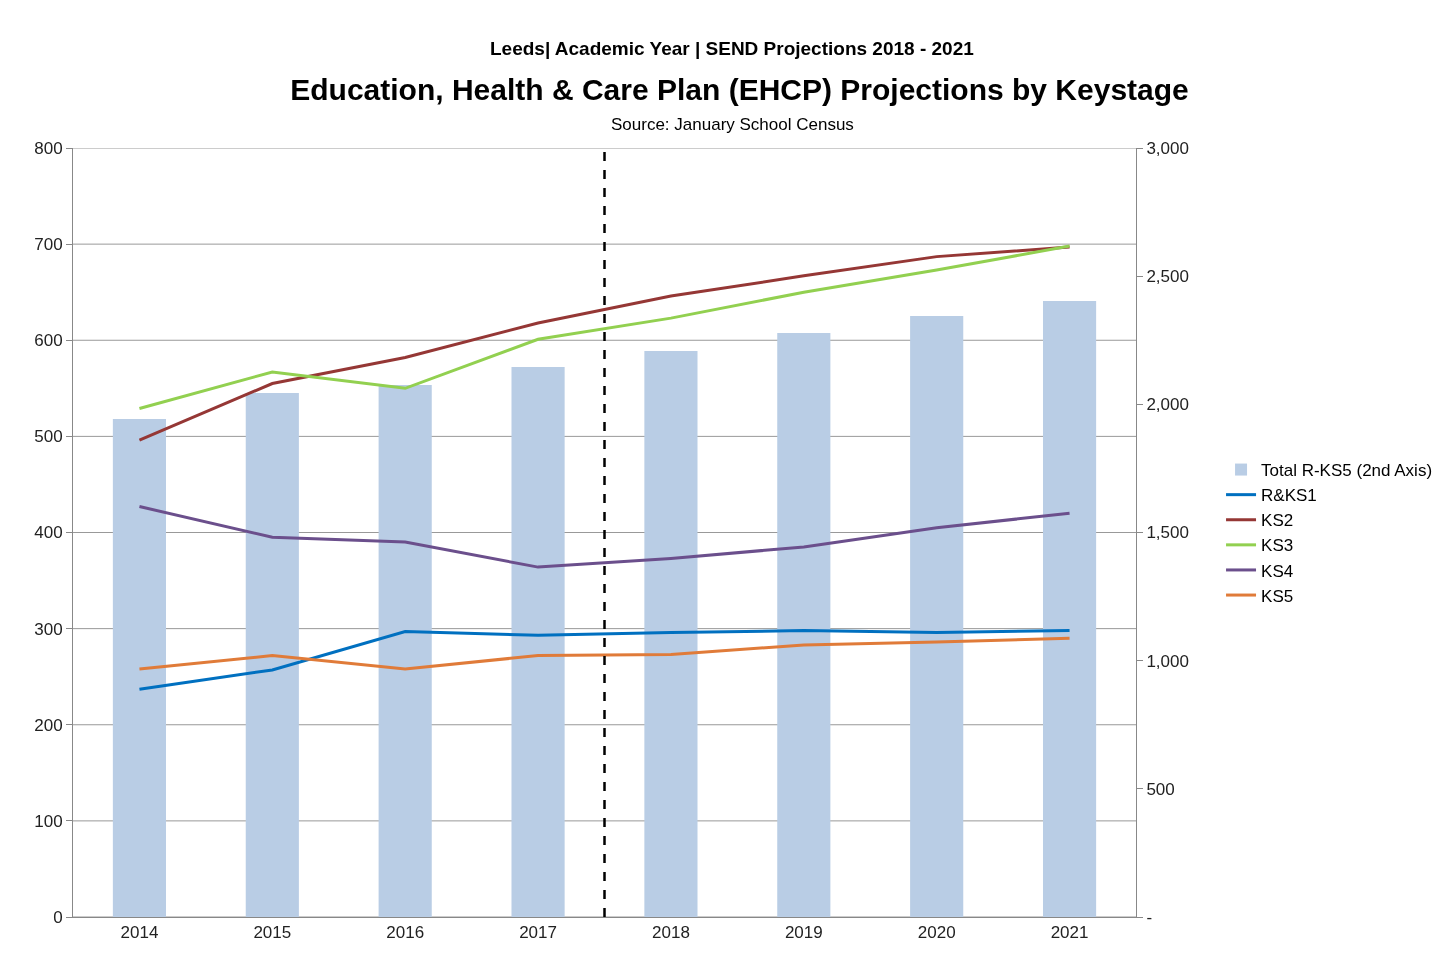 This screenshot has height=961, width=1450. I want to click on source-note: Source: January School Census, so click(732, 124).